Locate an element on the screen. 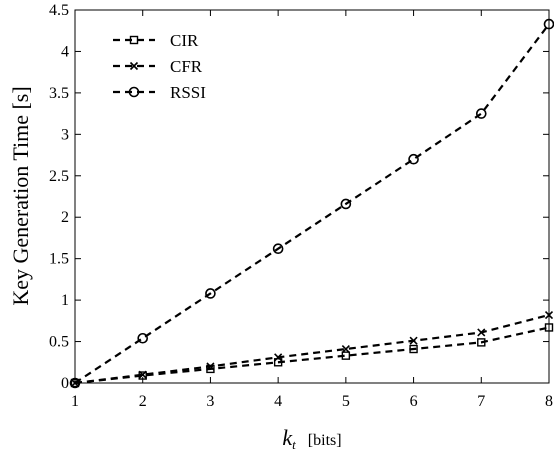 Image resolution: width=554 pixels, height=457 pixels. y-tick-label: 1.5 is located at coordinates (59, 259).